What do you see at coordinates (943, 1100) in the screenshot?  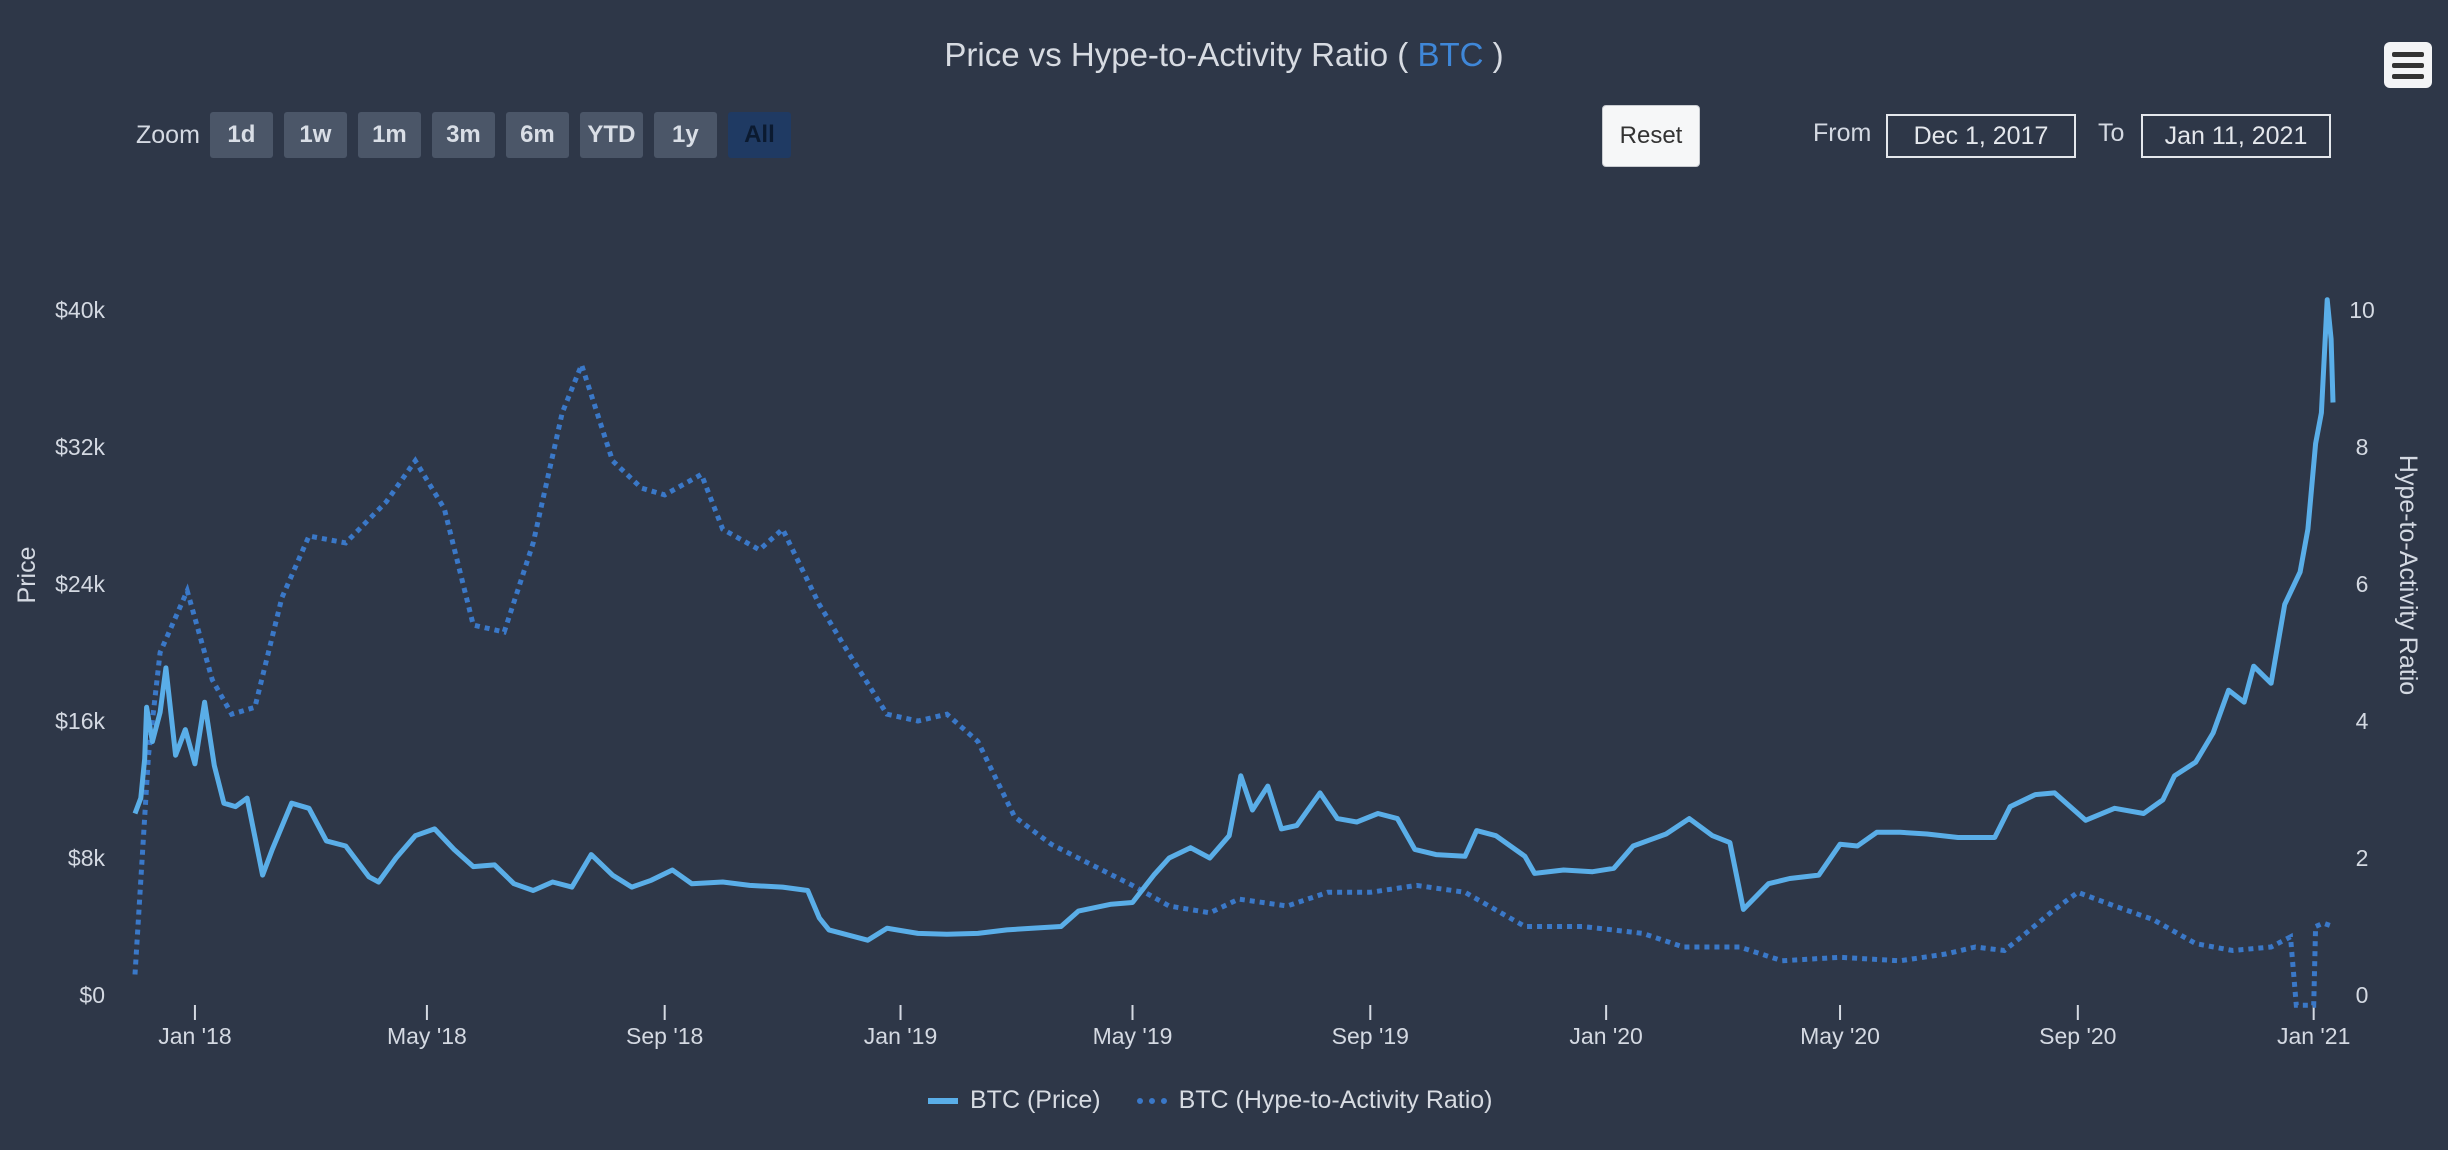 I see `legend-swatch-price` at bounding box center [943, 1100].